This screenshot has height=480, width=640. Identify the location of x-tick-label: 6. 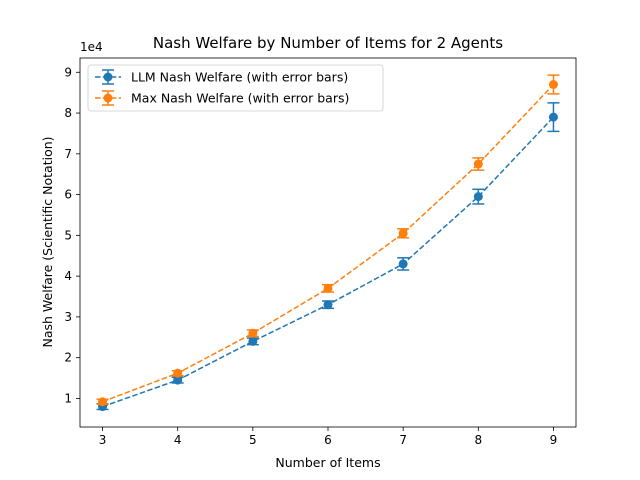
(328, 440).